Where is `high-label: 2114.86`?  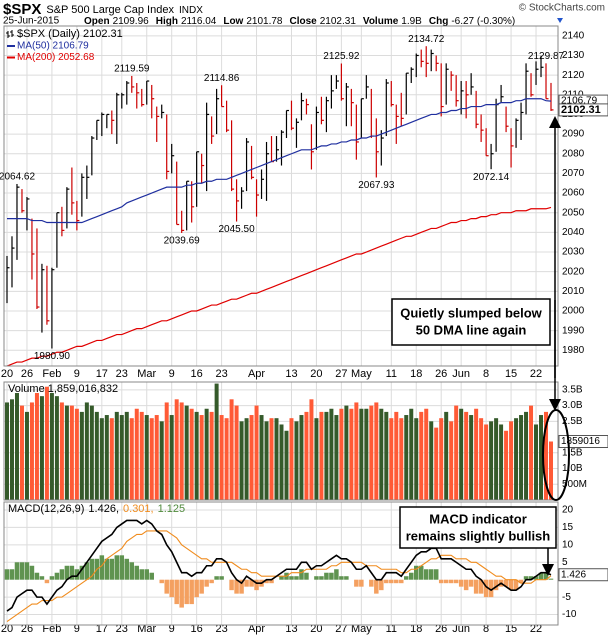
high-label: 2114.86 is located at coordinates (222, 78).